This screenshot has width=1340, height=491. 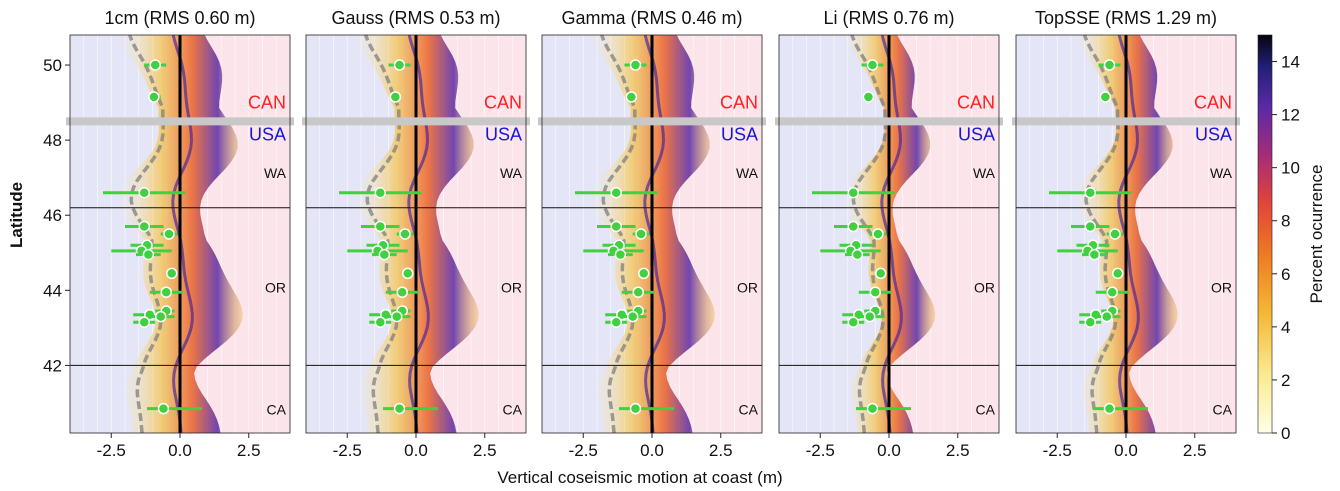 I want to click on colorbar-tick-label: 2, so click(x=1285, y=380).